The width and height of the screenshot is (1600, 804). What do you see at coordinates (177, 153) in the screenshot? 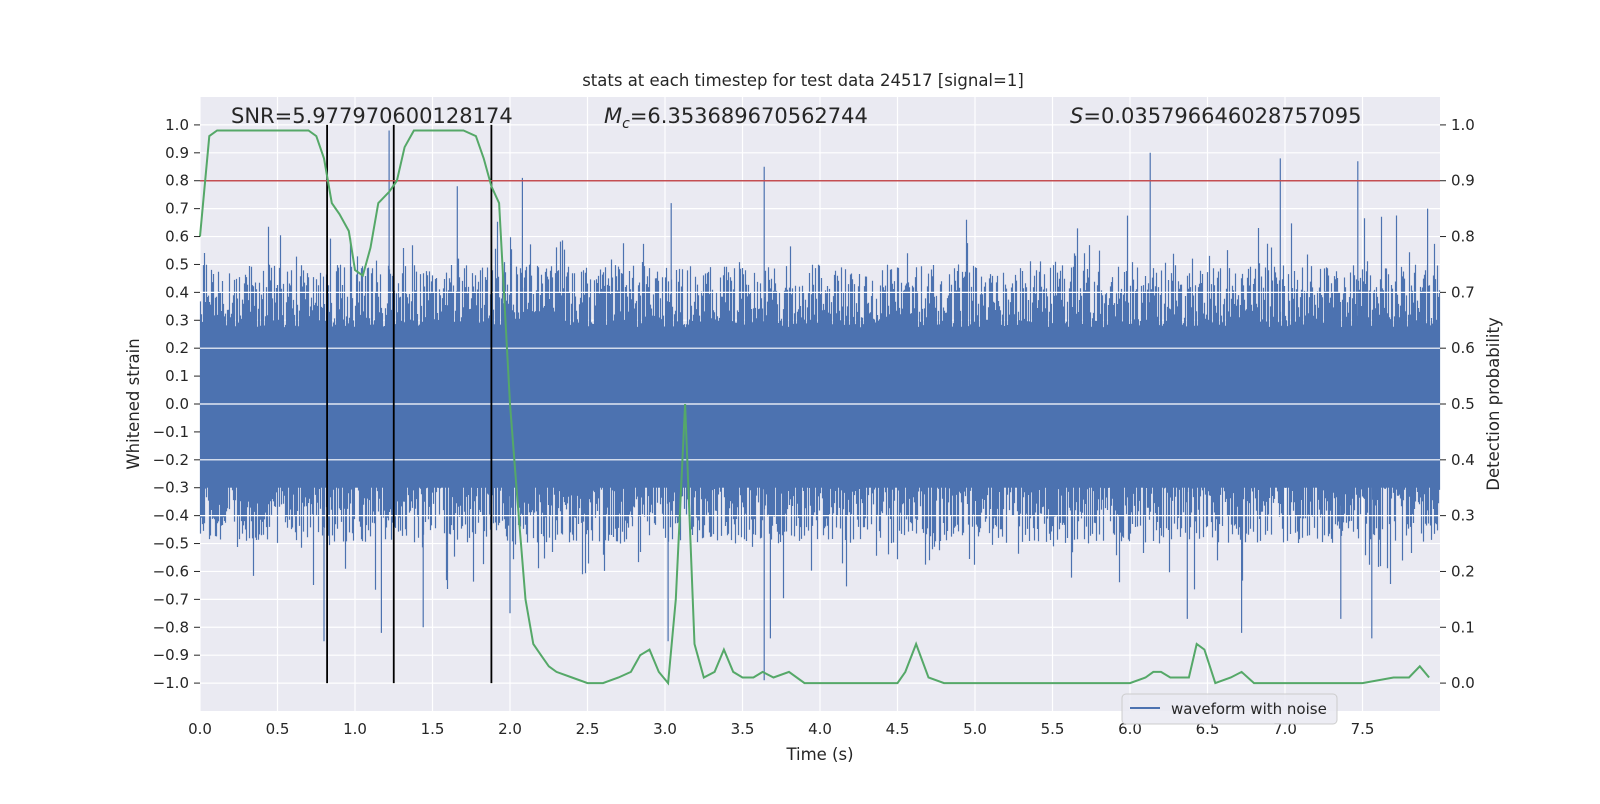
I see `y-tick-label: 0.9` at bounding box center [177, 153].